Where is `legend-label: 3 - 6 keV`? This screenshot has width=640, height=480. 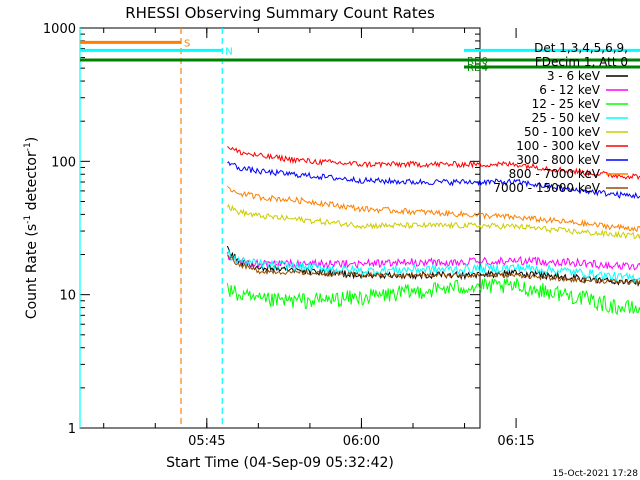 legend-label: 3 - 6 keV is located at coordinates (574, 76).